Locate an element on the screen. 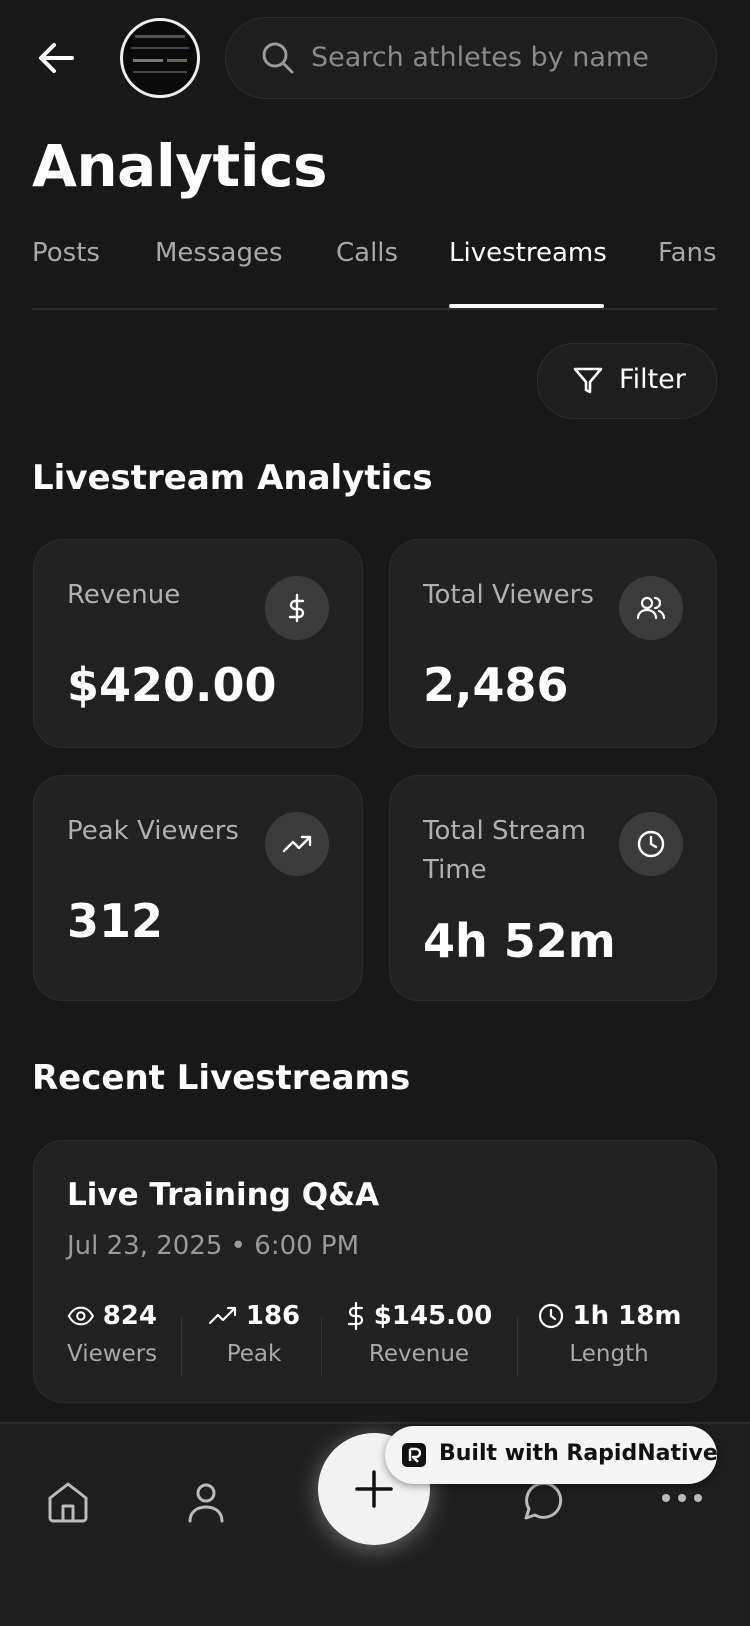 Image resolution: width=750 pixels, height=1626 pixels. back-button is located at coordinates (56, 58).